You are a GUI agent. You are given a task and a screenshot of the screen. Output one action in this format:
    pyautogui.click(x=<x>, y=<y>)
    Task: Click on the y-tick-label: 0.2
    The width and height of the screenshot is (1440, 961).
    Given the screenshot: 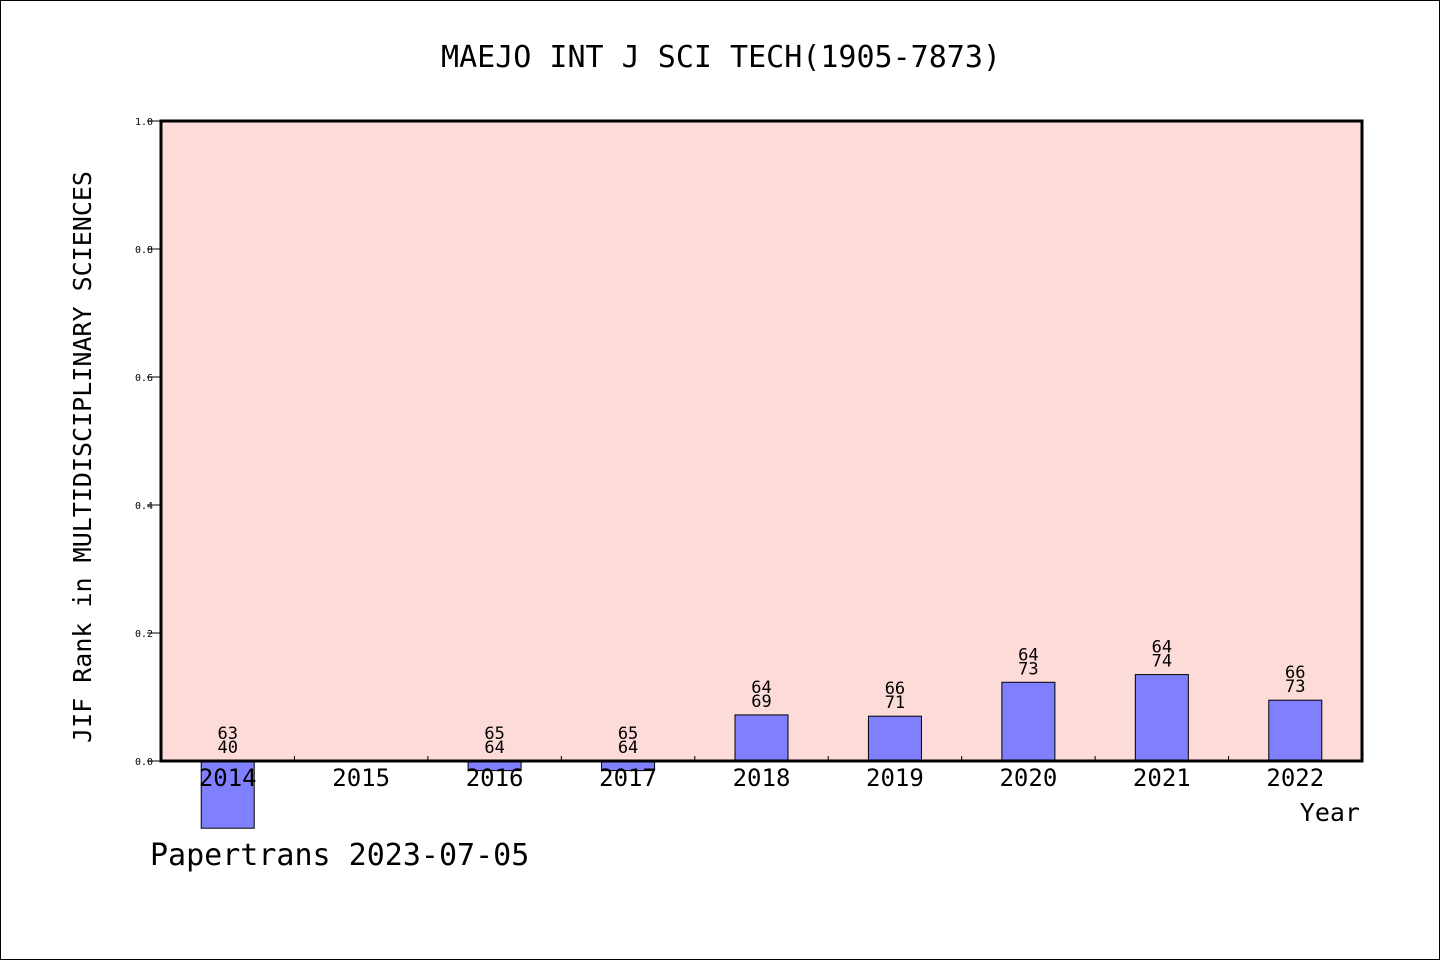 What is the action you would take?
    pyautogui.click(x=144, y=634)
    